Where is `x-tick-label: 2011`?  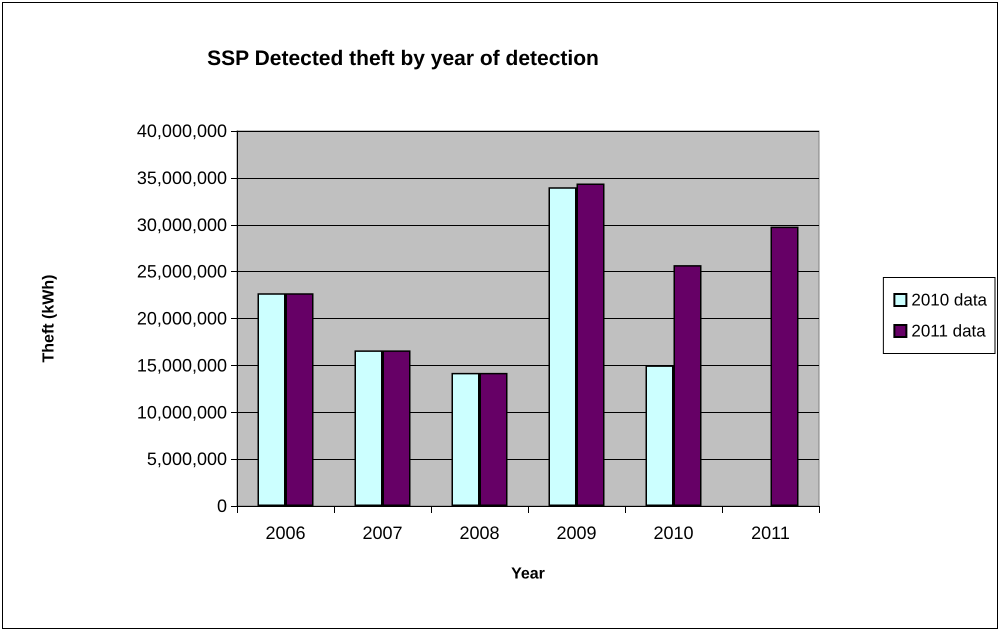
x-tick-label: 2011 is located at coordinates (770, 533).